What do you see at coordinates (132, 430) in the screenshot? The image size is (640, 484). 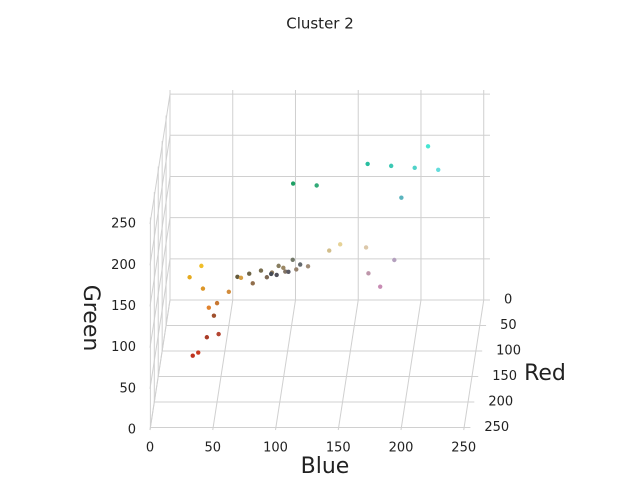 I see `z-tick-label: 0` at bounding box center [132, 430].